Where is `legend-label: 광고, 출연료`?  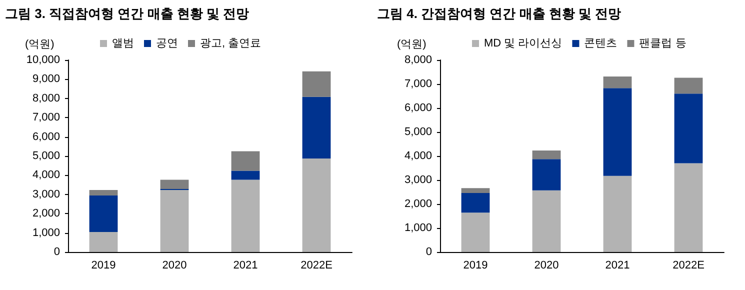
legend-label: 광고, 출연료 is located at coordinates (231, 44).